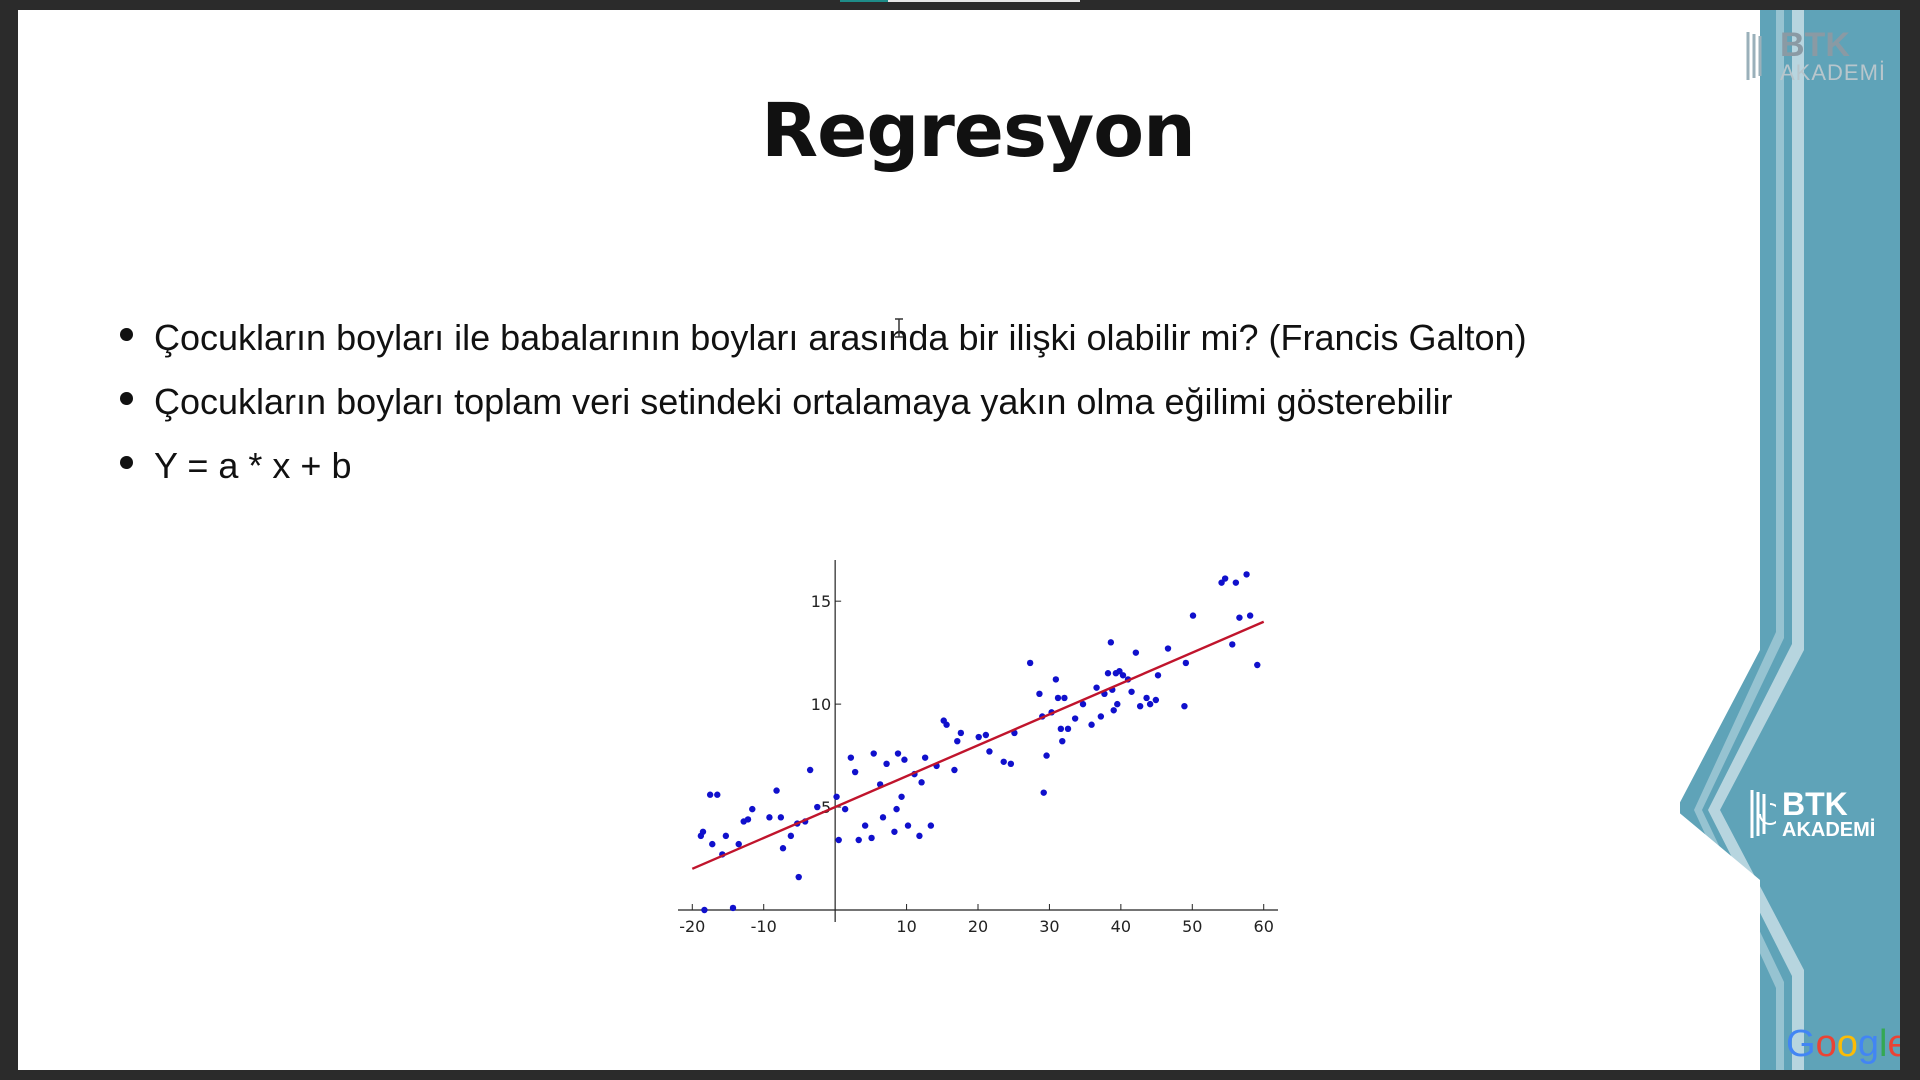  What do you see at coordinates (1815, 45) in the screenshot?
I see `btk-top-logo-line1: BTK` at bounding box center [1815, 45].